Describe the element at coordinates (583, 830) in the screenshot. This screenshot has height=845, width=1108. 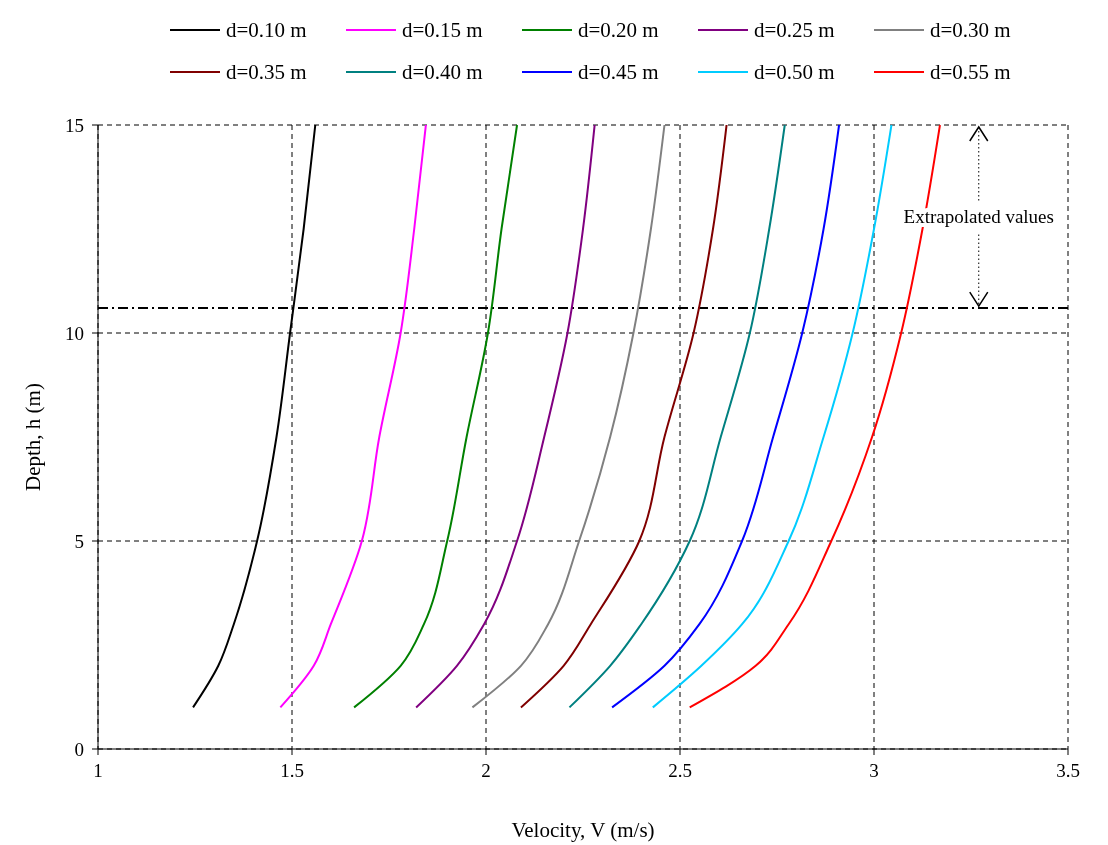
I see `x-axis-title: Velocity, V (m/s)` at that location.